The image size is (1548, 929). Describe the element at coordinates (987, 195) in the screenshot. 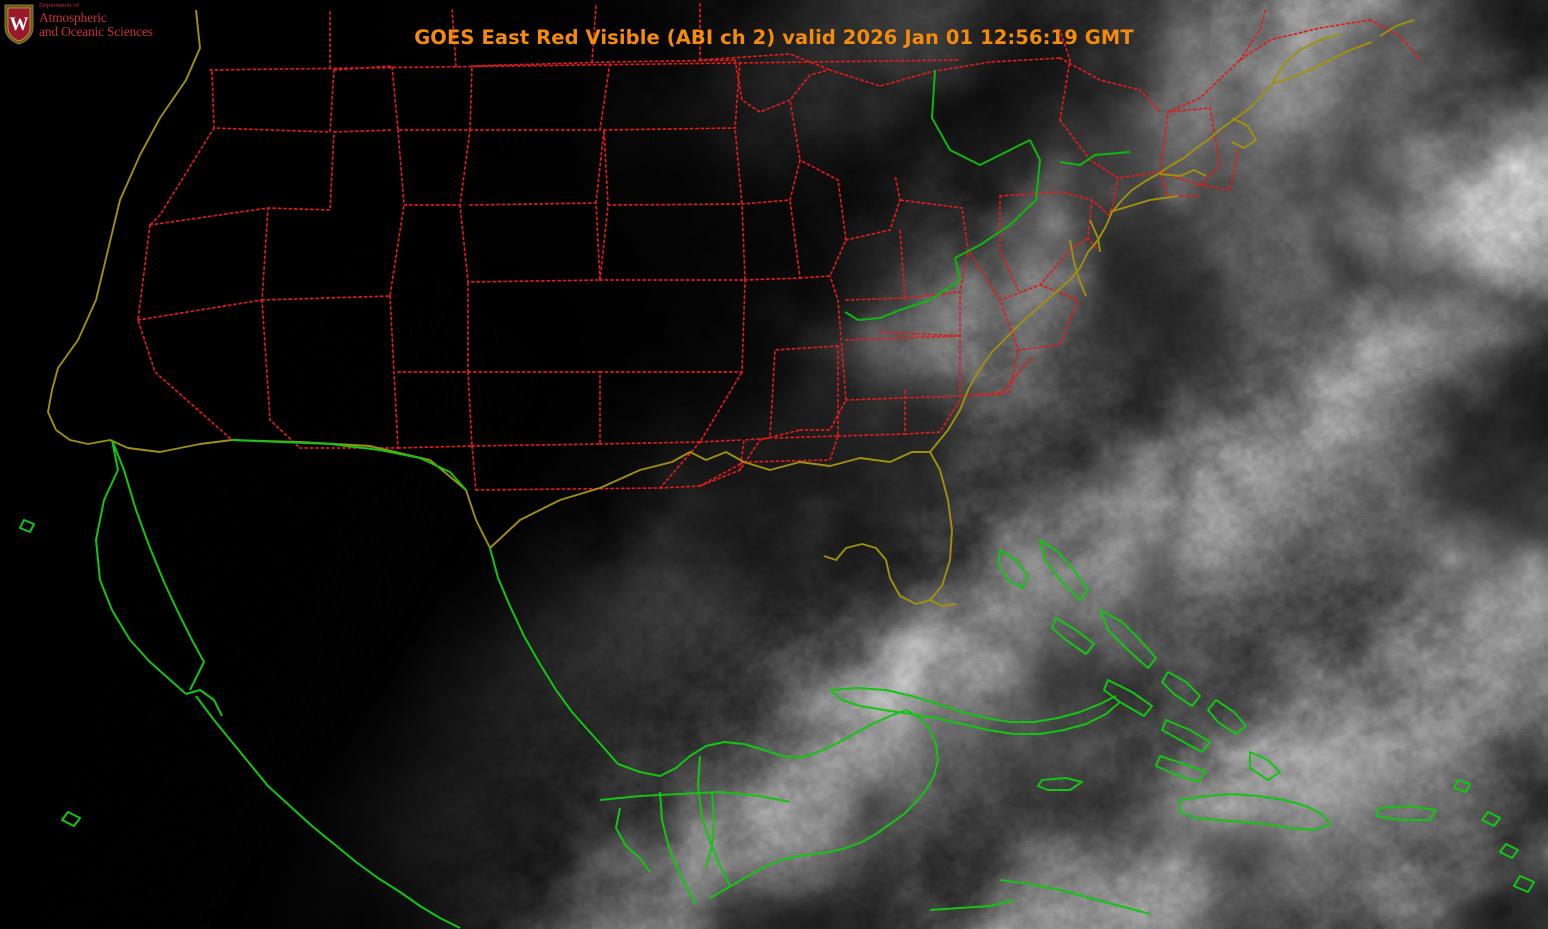

I see `great-lakes-shoreline-layer` at that location.